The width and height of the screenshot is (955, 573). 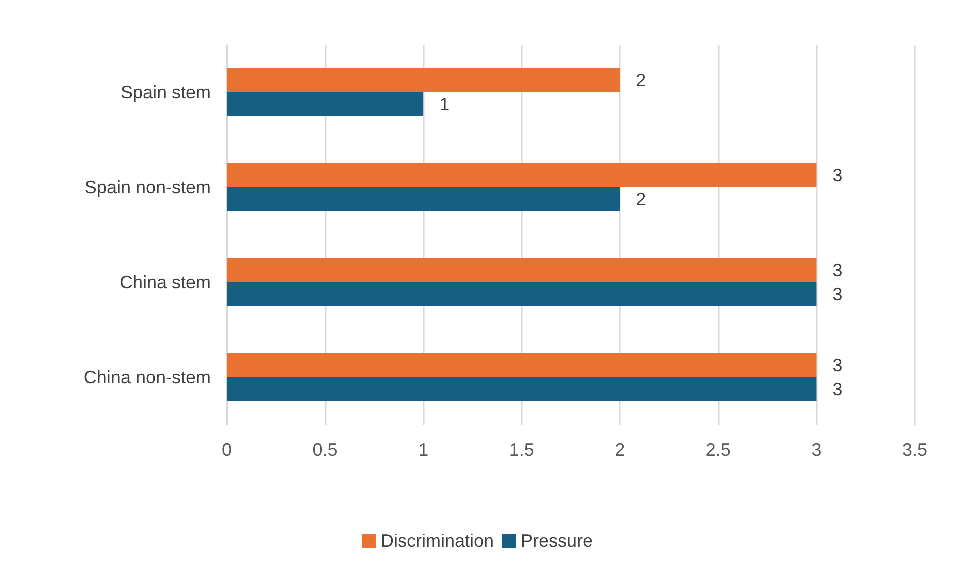 I want to click on x-tick-label: 1, so click(x=423, y=450).